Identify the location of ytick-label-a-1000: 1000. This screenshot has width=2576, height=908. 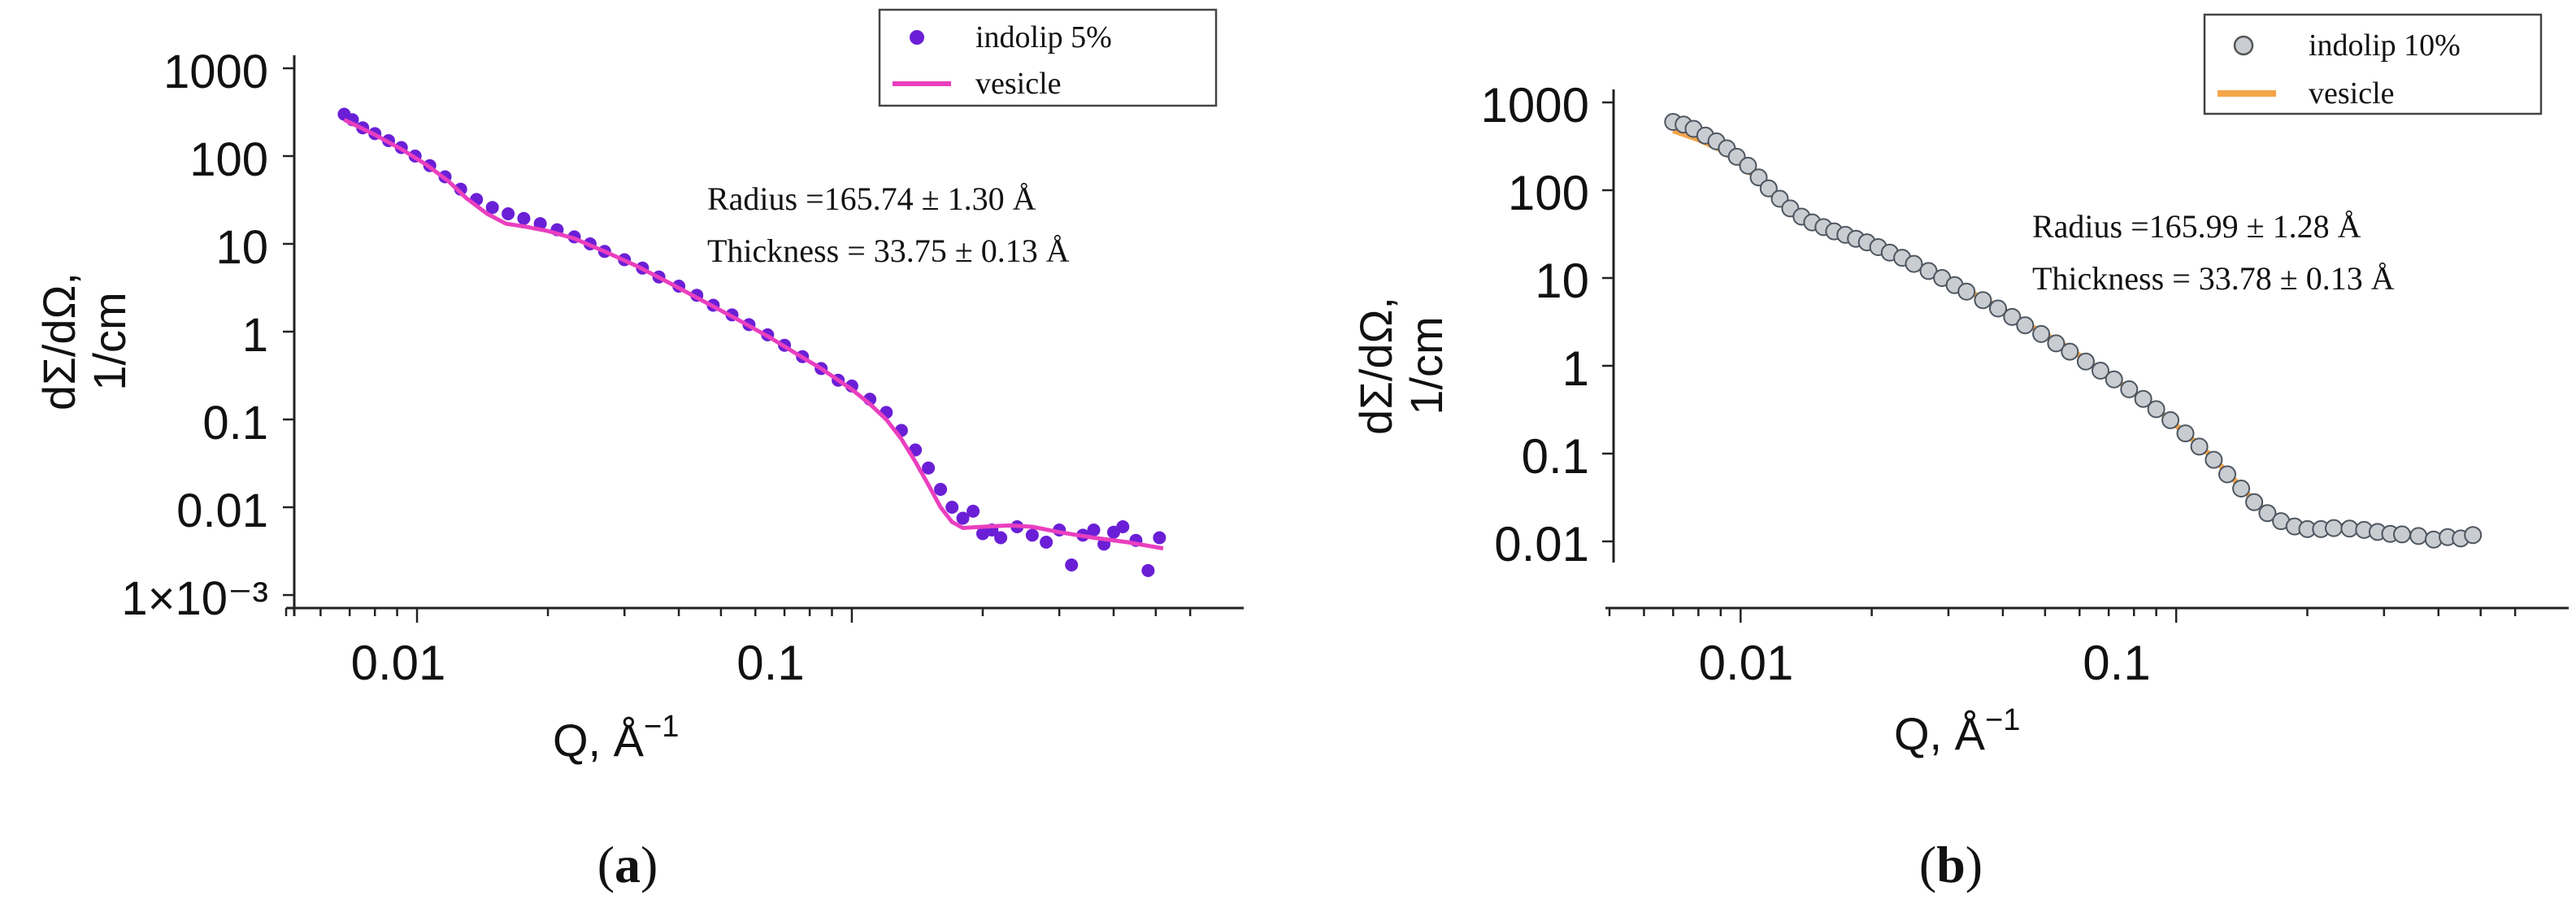
(215, 72).